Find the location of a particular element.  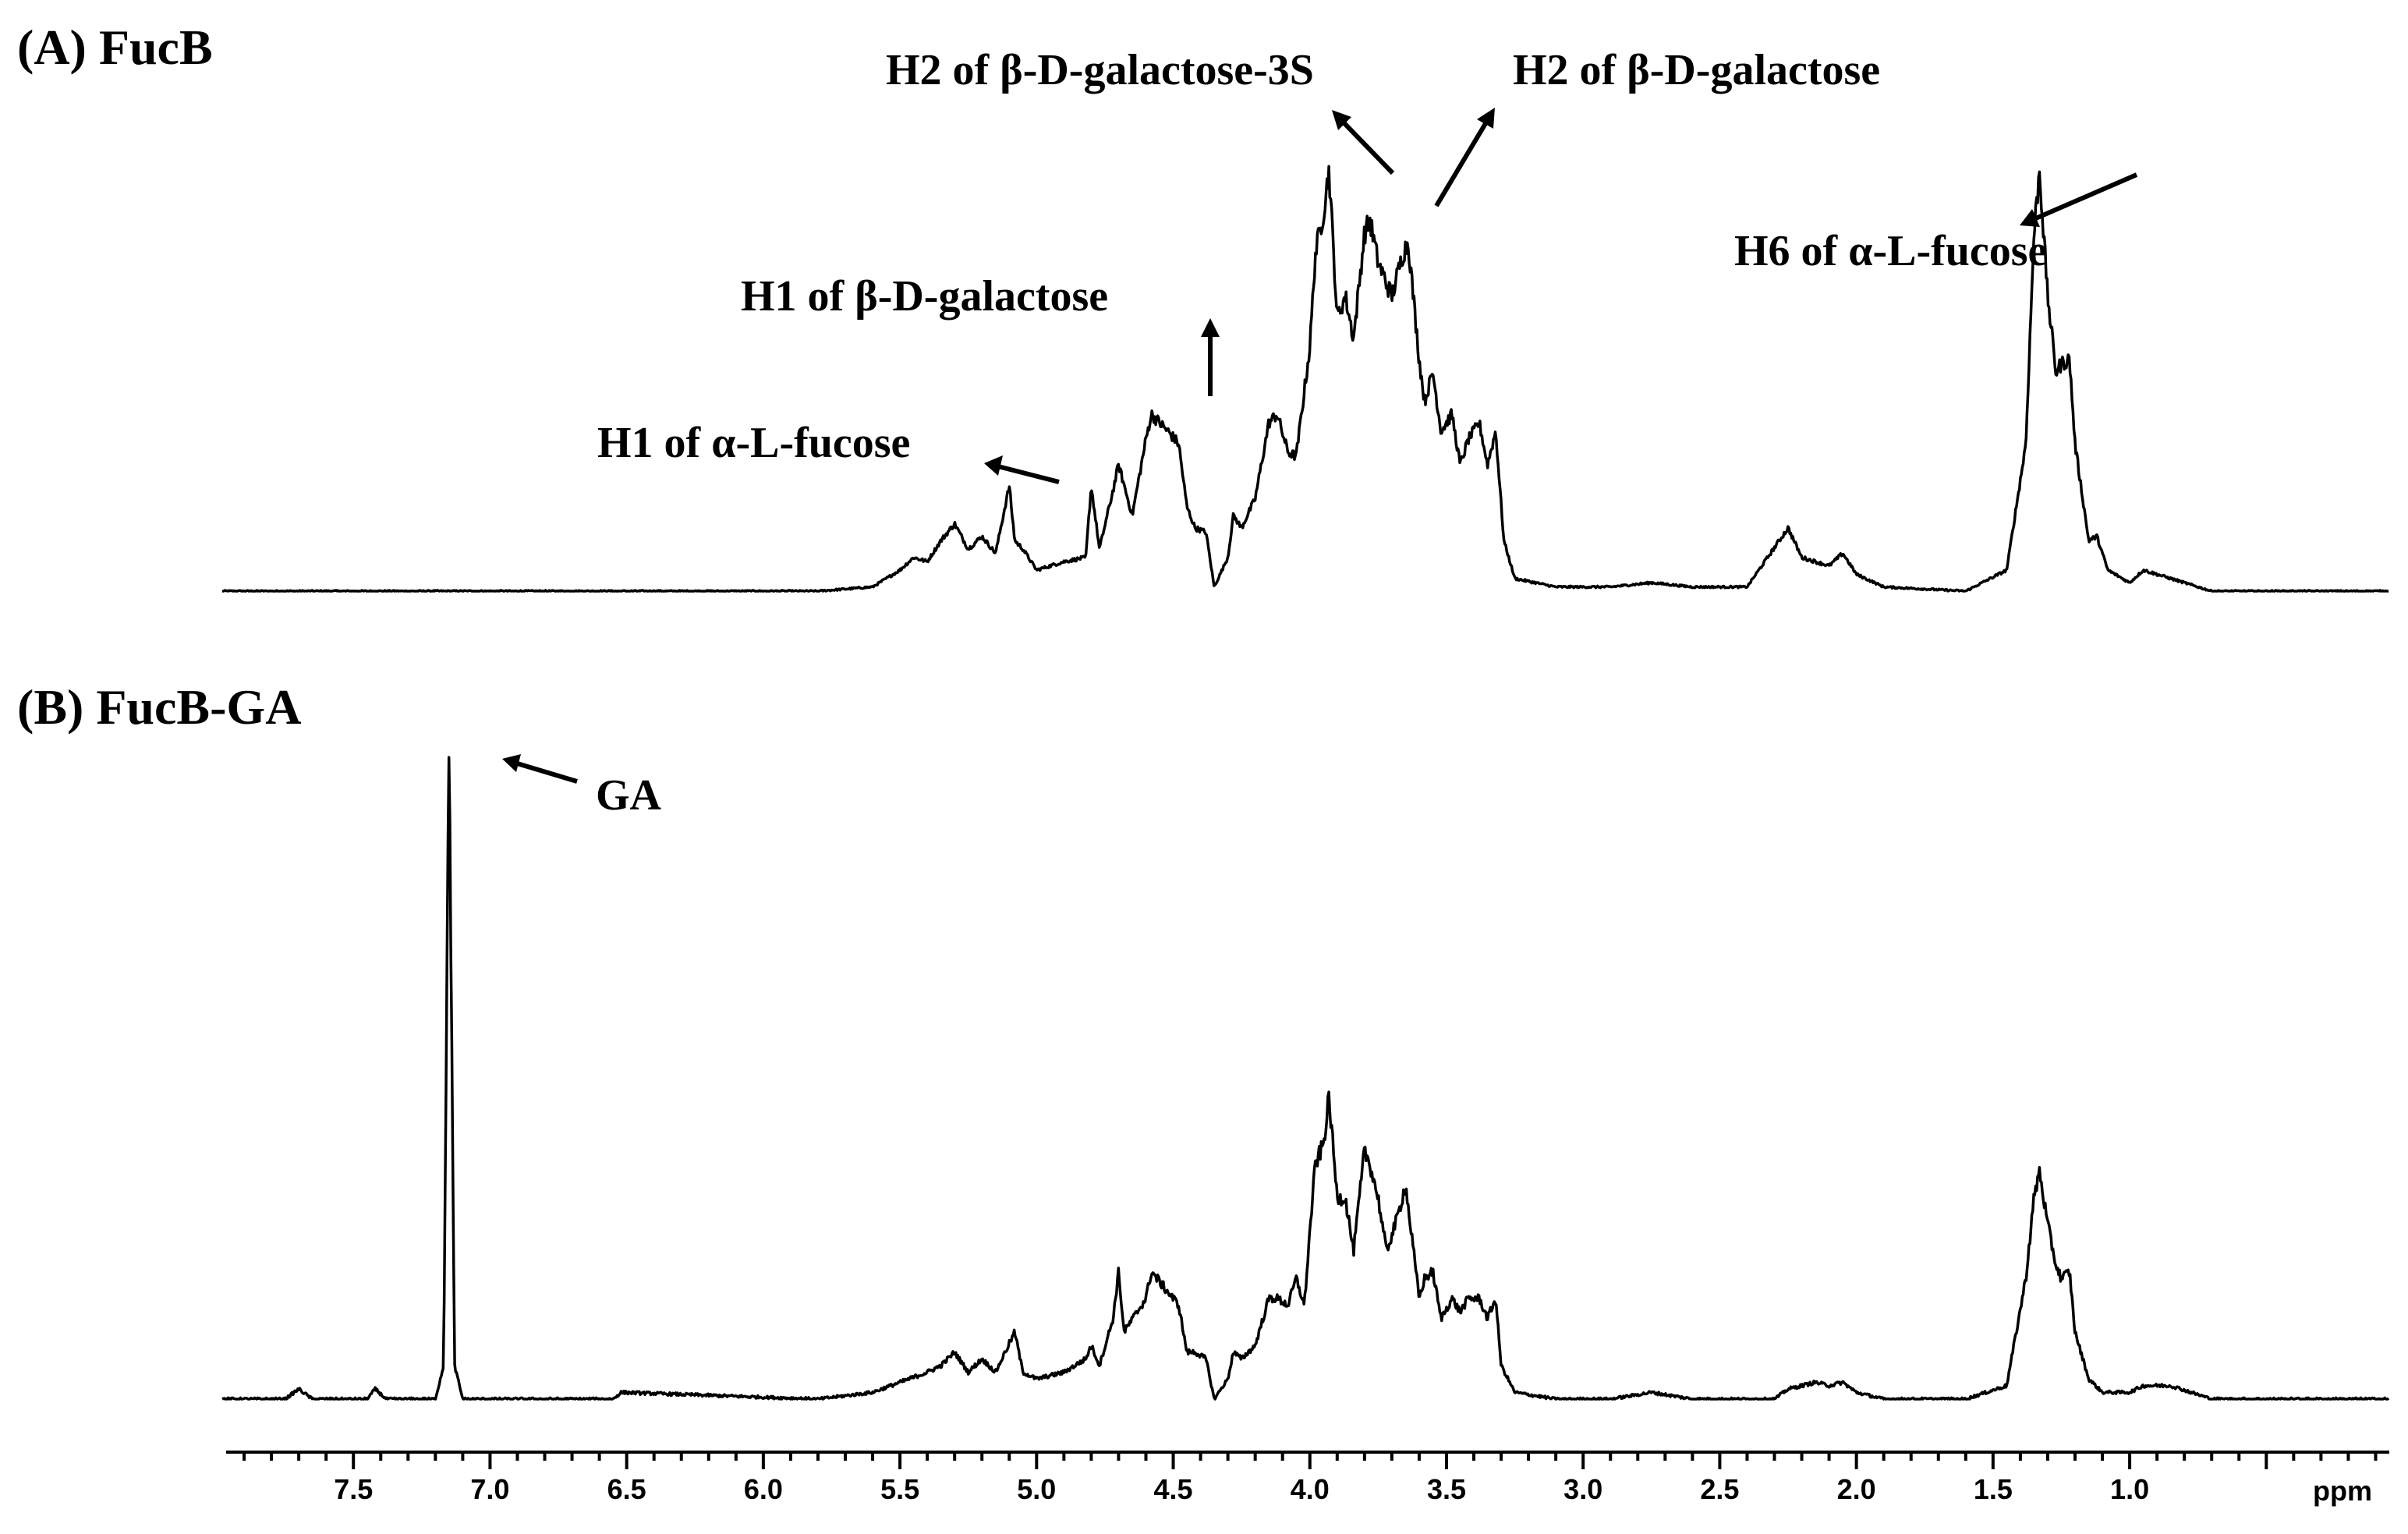

x-axis-tick-label: 1.0 is located at coordinates (2129, 1489).